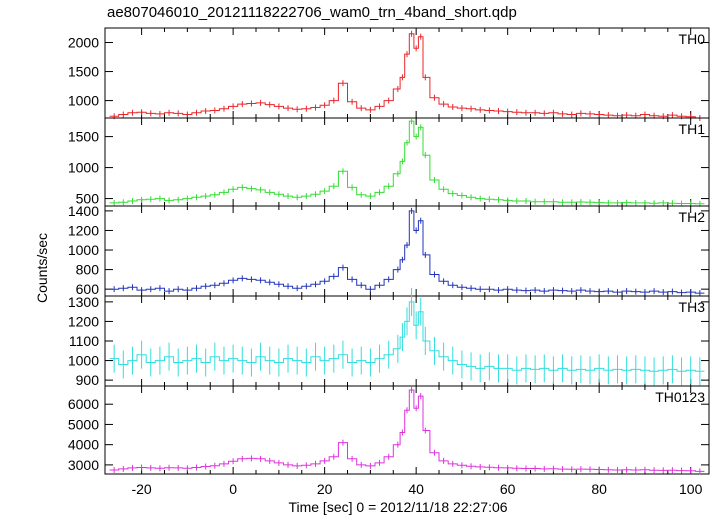 The height and width of the screenshot is (516, 717). What do you see at coordinates (599, 489) in the screenshot?
I see `x-tick-label: 80` at bounding box center [599, 489].